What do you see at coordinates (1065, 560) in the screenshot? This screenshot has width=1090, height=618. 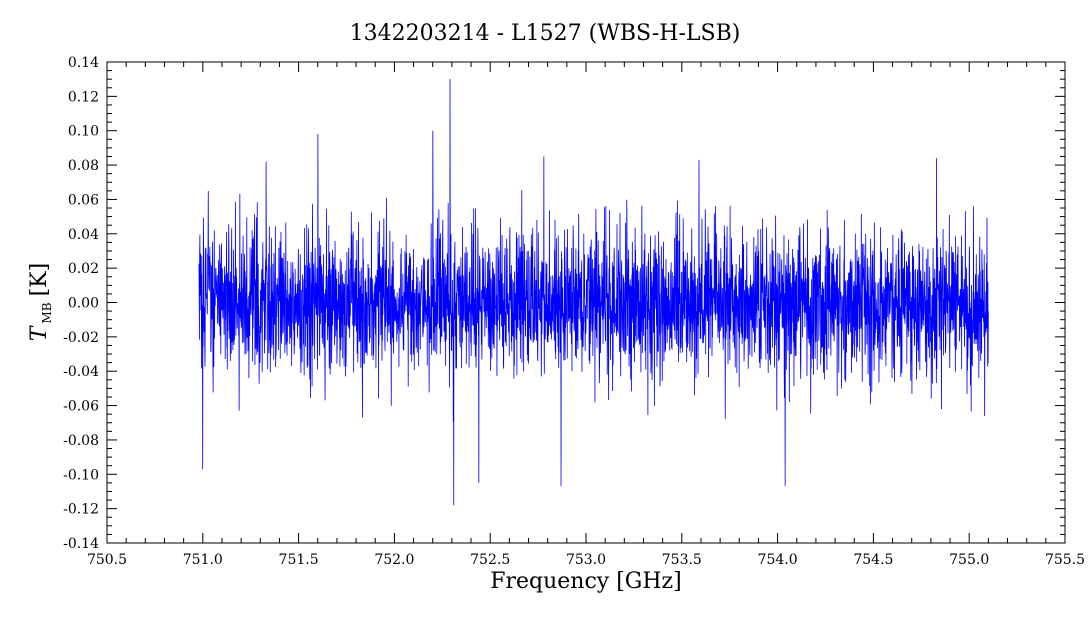 I see `x-tick-label: 755.5` at bounding box center [1065, 560].